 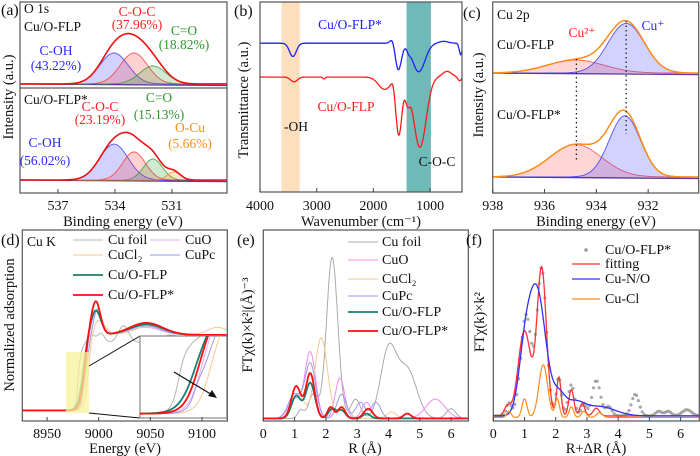 I want to click on panel-e-ylabel: FTχ(k)×k²|(Å)⁻³, so click(x=248, y=325).